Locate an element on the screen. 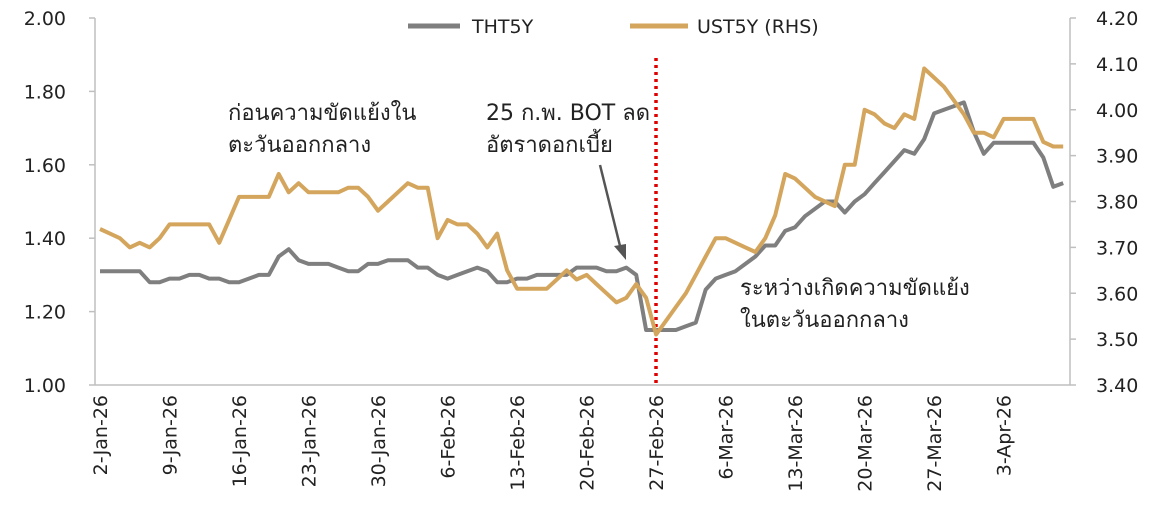  x-tick-label: 20-Mar-26 is located at coordinates (866, 443).